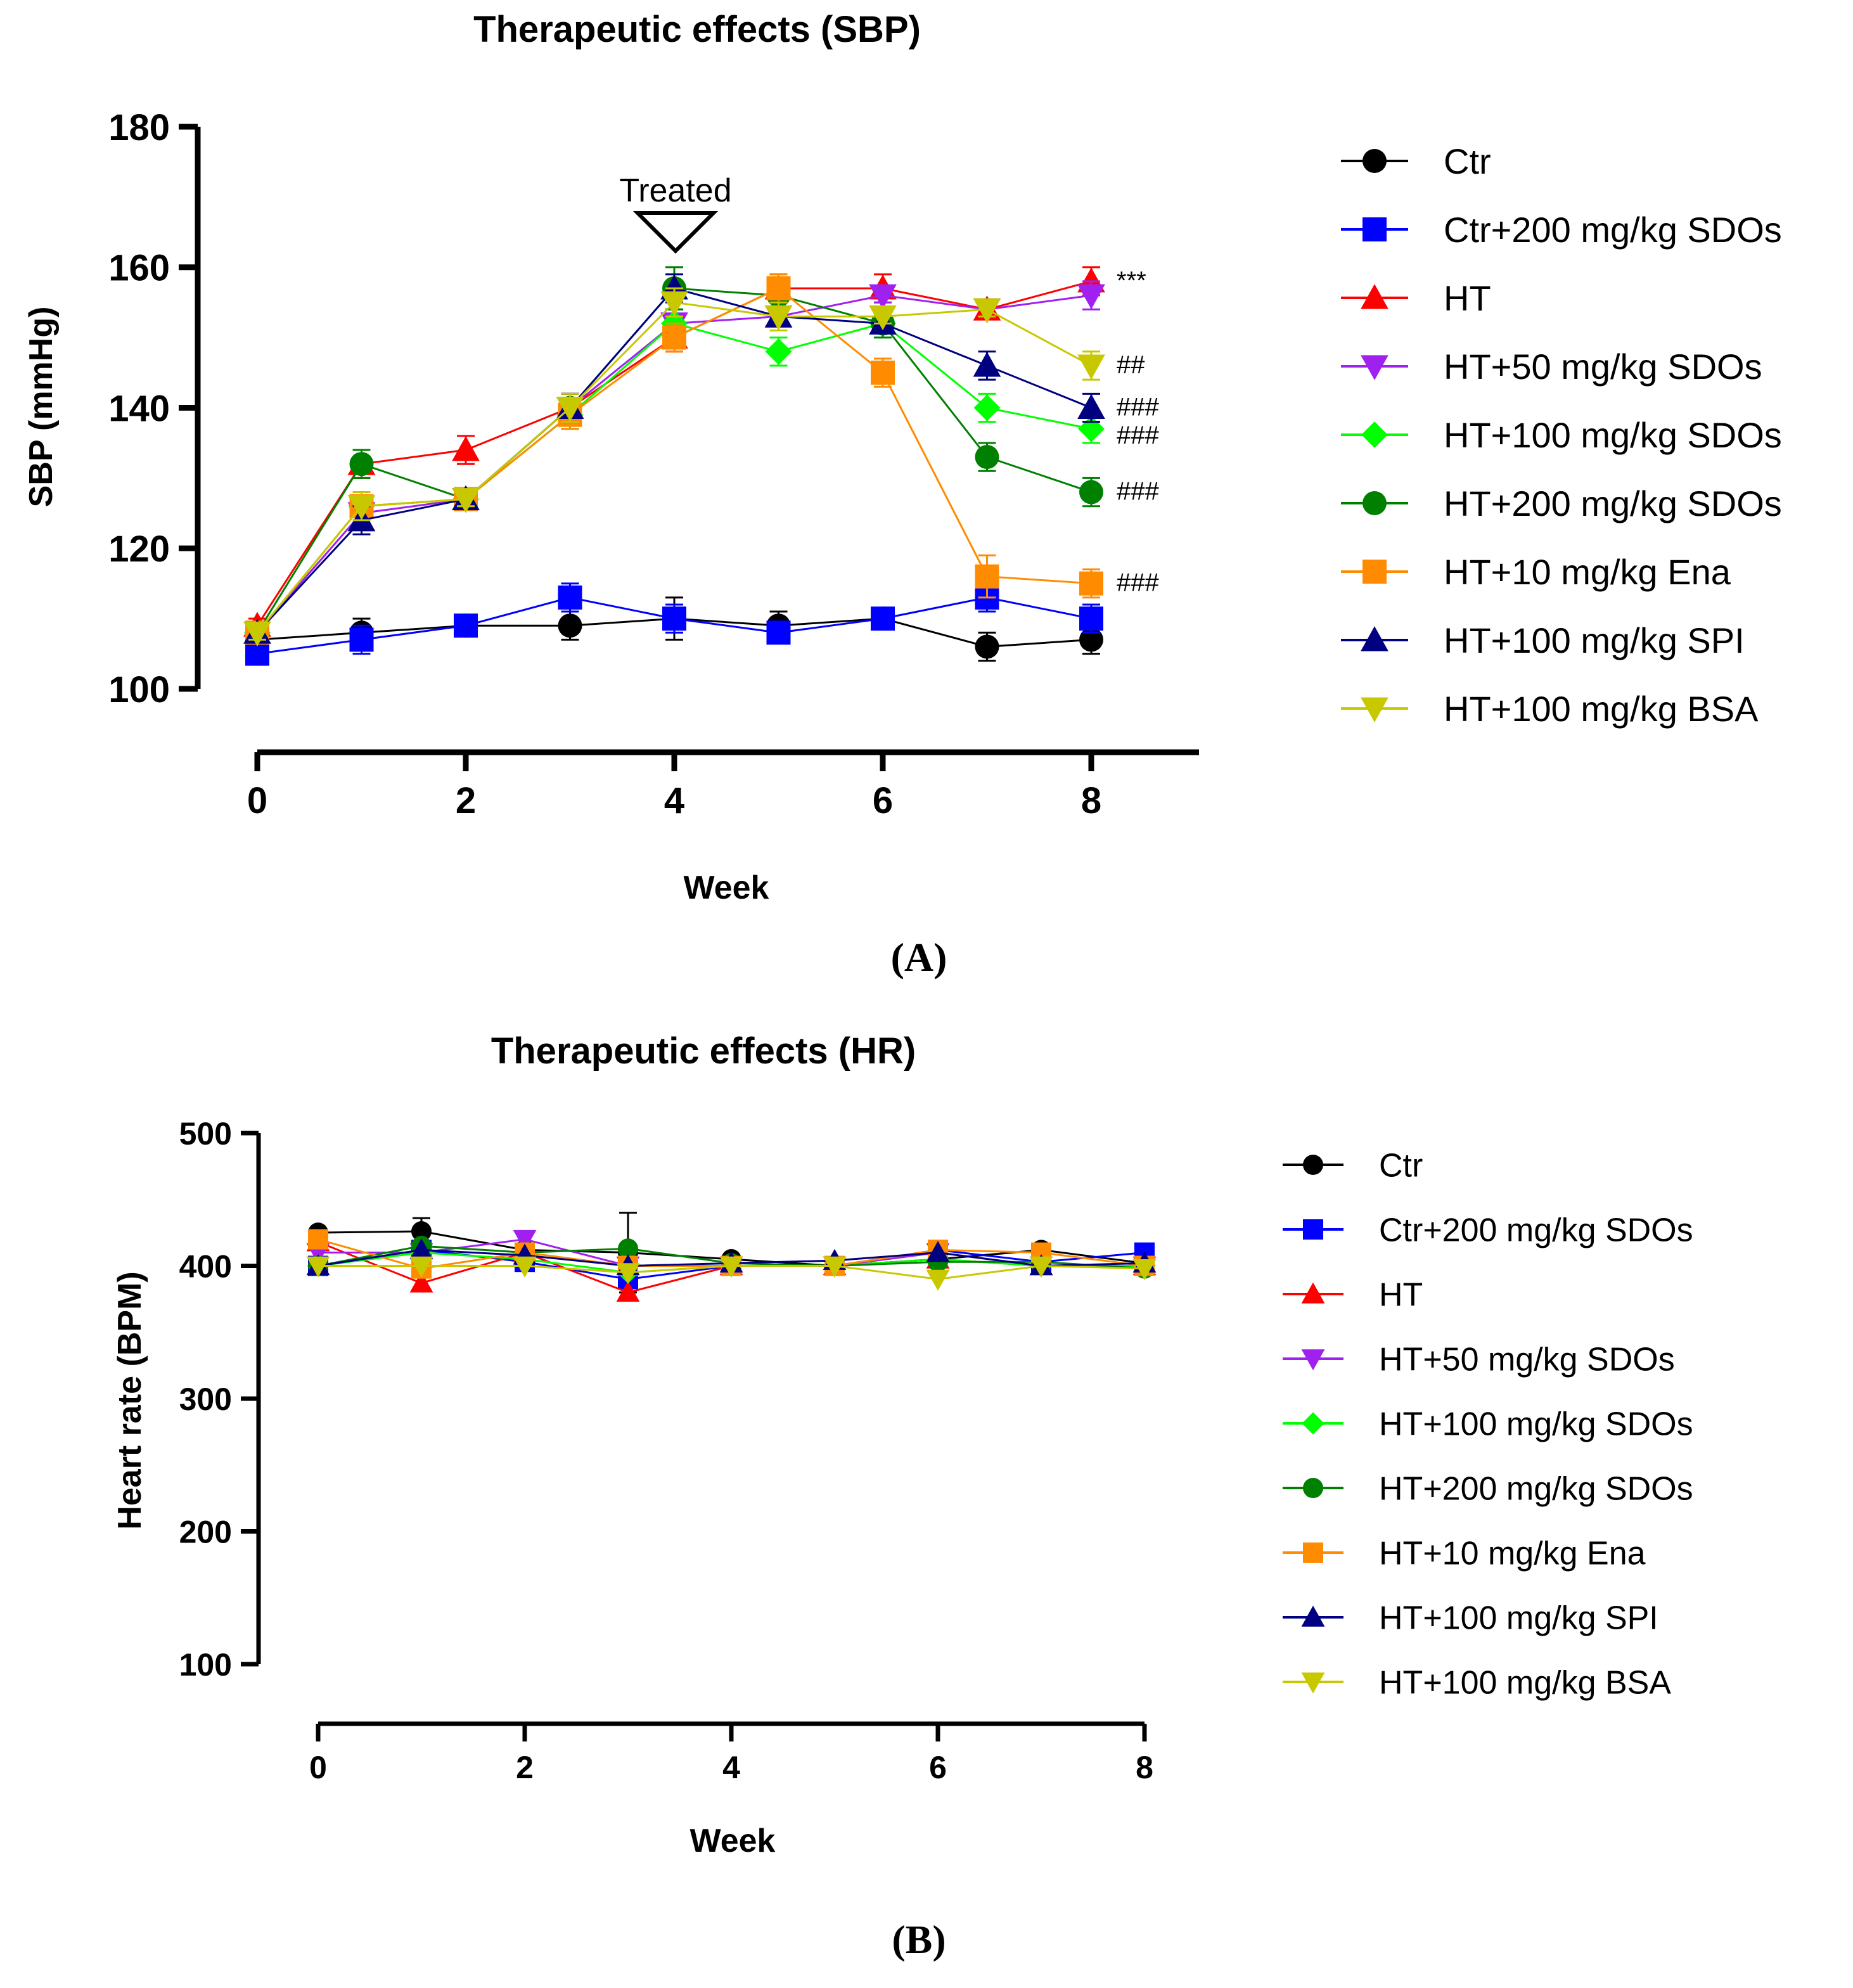  I want to click on y-tick-label: 120, so click(139, 549).